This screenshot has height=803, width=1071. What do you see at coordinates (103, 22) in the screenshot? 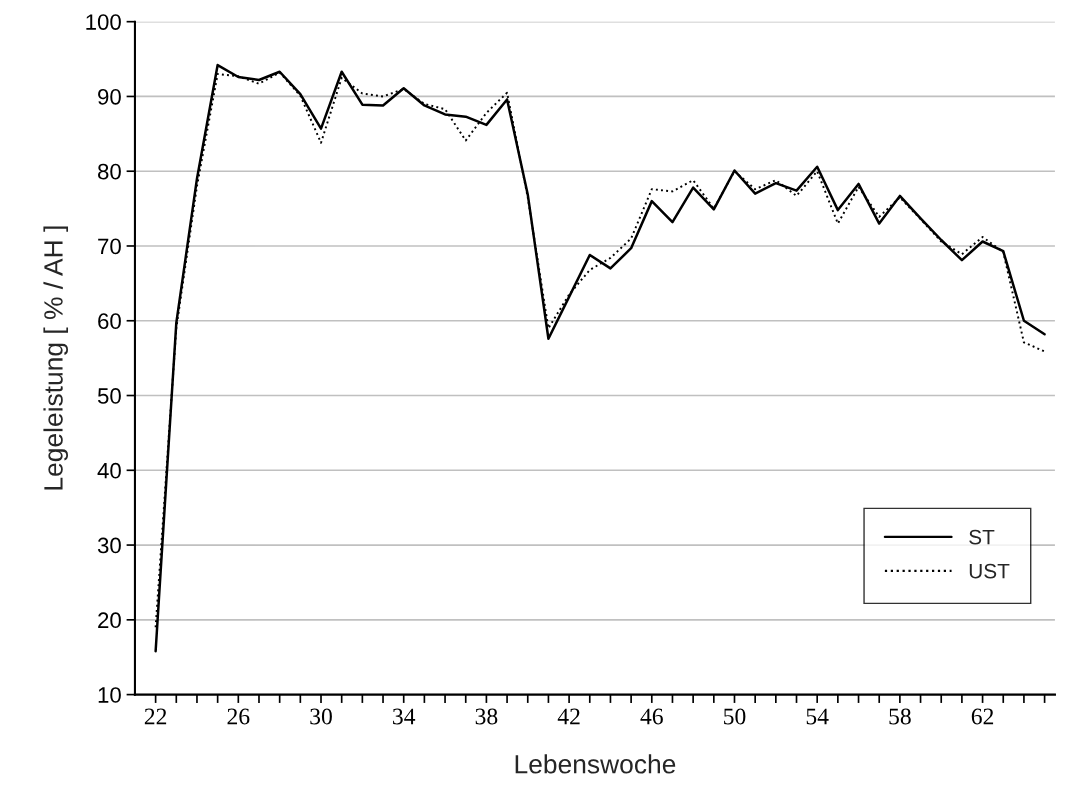
I see `y-tick-label: 100` at bounding box center [103, 22].